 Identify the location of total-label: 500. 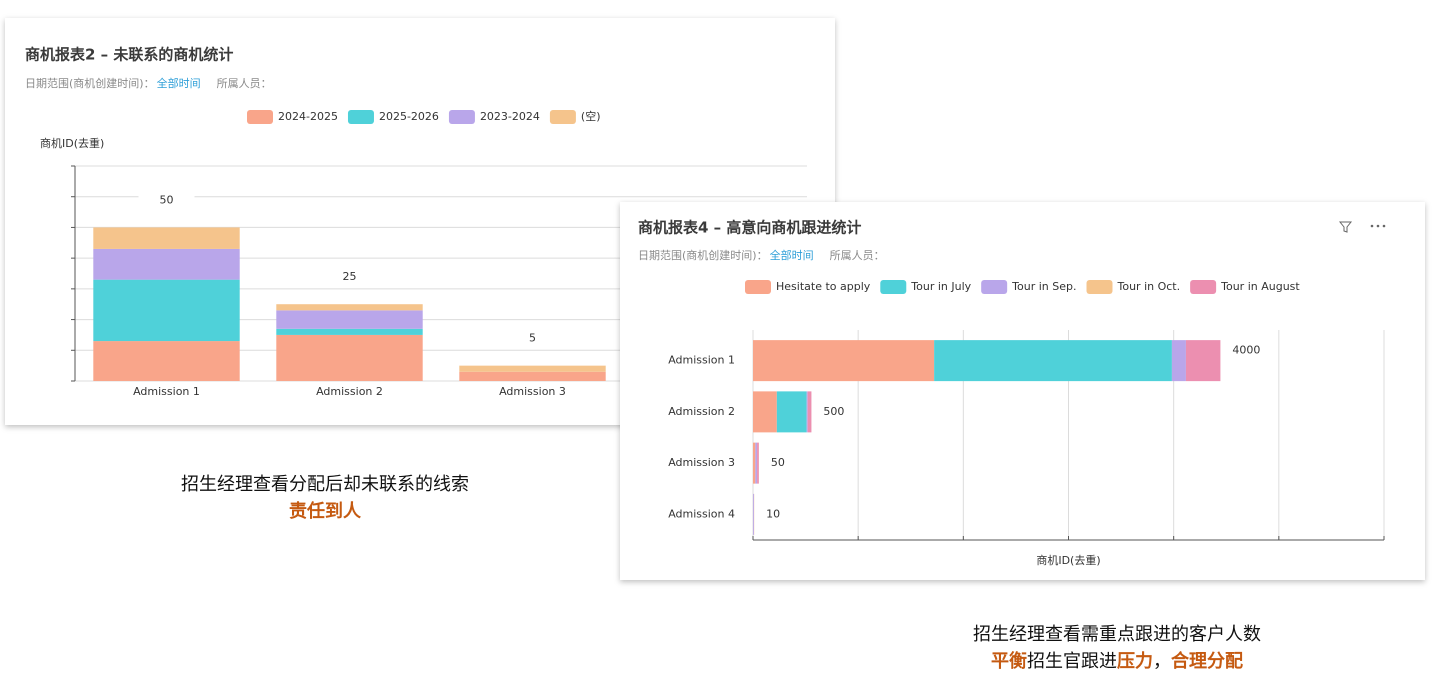
(833, 411).